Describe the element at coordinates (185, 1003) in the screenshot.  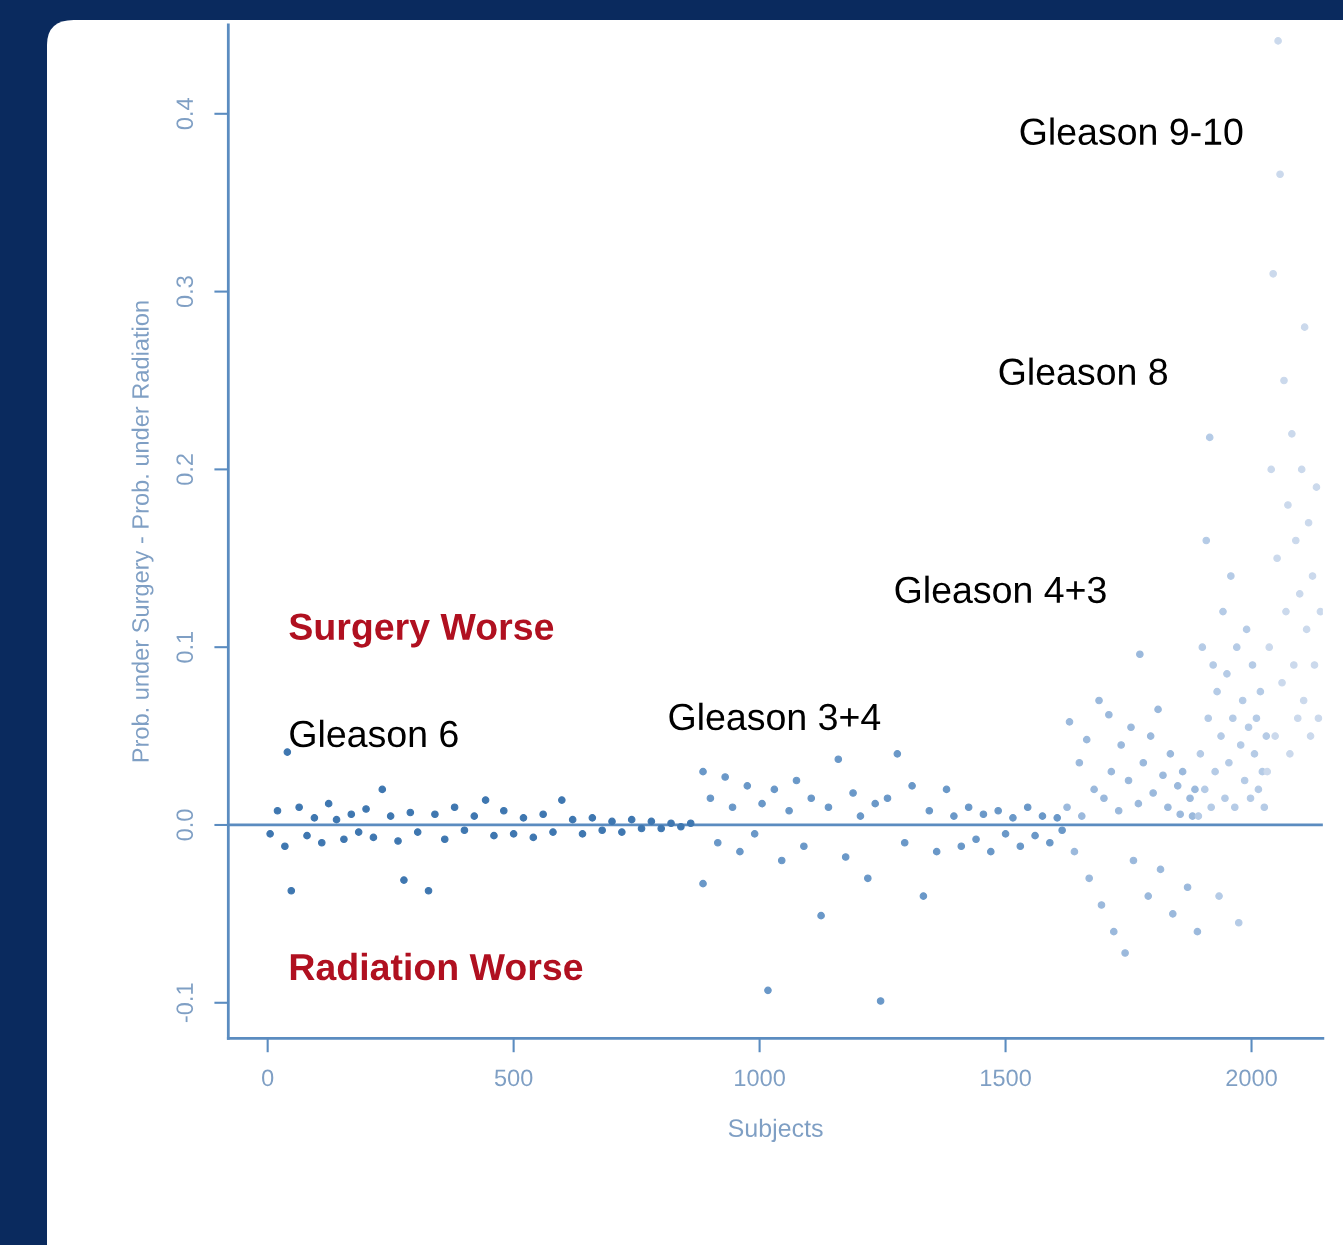
I see `y-tick-label: -0.1` at that location.